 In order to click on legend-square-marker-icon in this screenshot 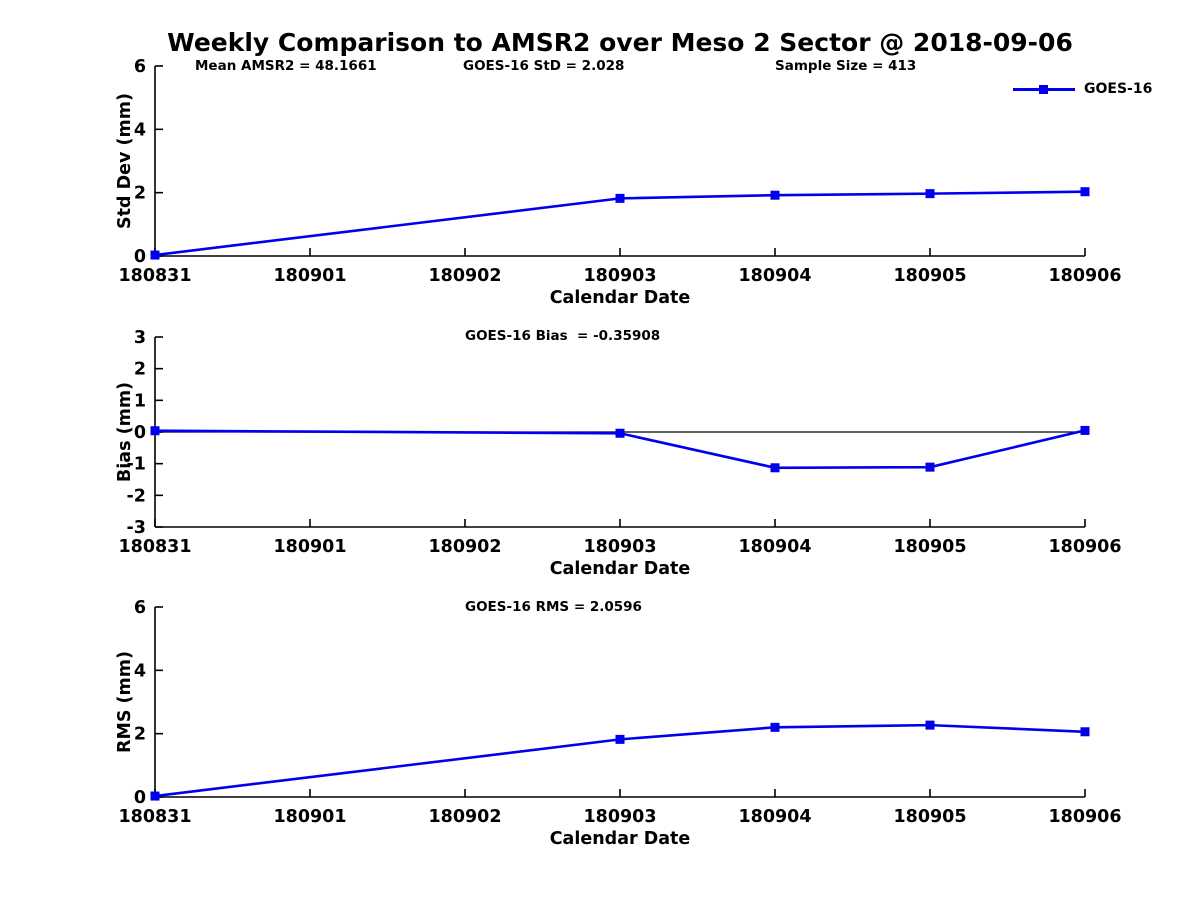, I will do `click(1043, 89)`.